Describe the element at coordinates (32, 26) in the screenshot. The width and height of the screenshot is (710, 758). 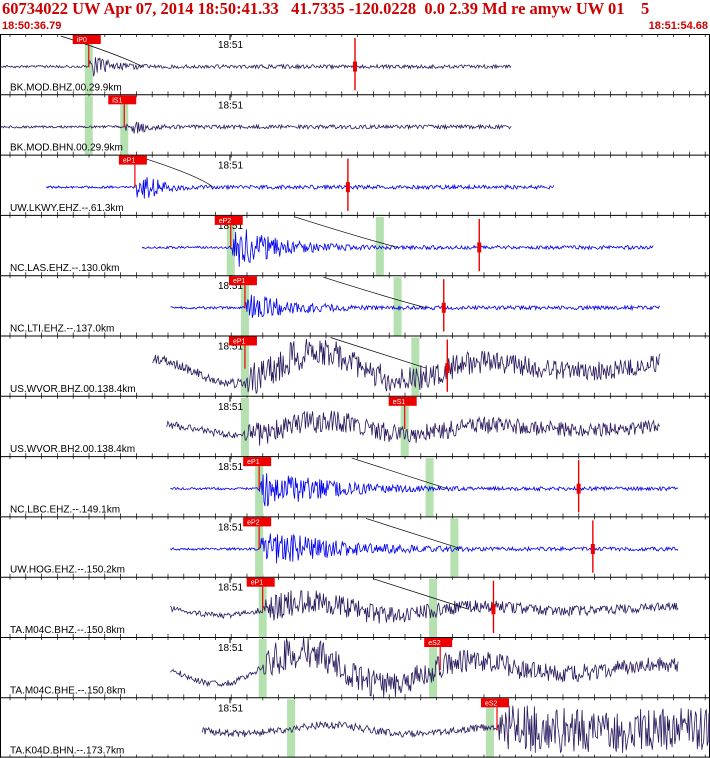
I see `start-time: 18:50:36.79` at that location.